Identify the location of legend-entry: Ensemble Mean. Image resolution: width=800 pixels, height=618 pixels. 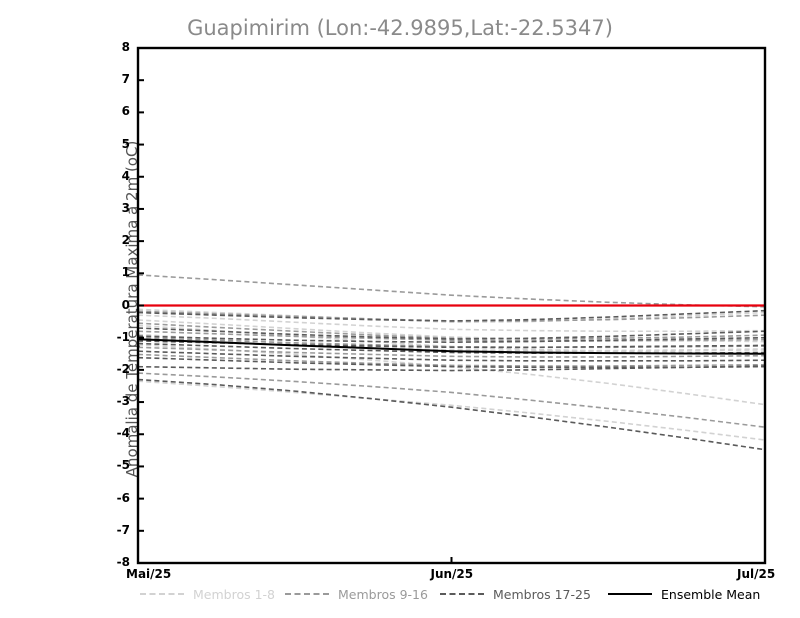
(684, 594).